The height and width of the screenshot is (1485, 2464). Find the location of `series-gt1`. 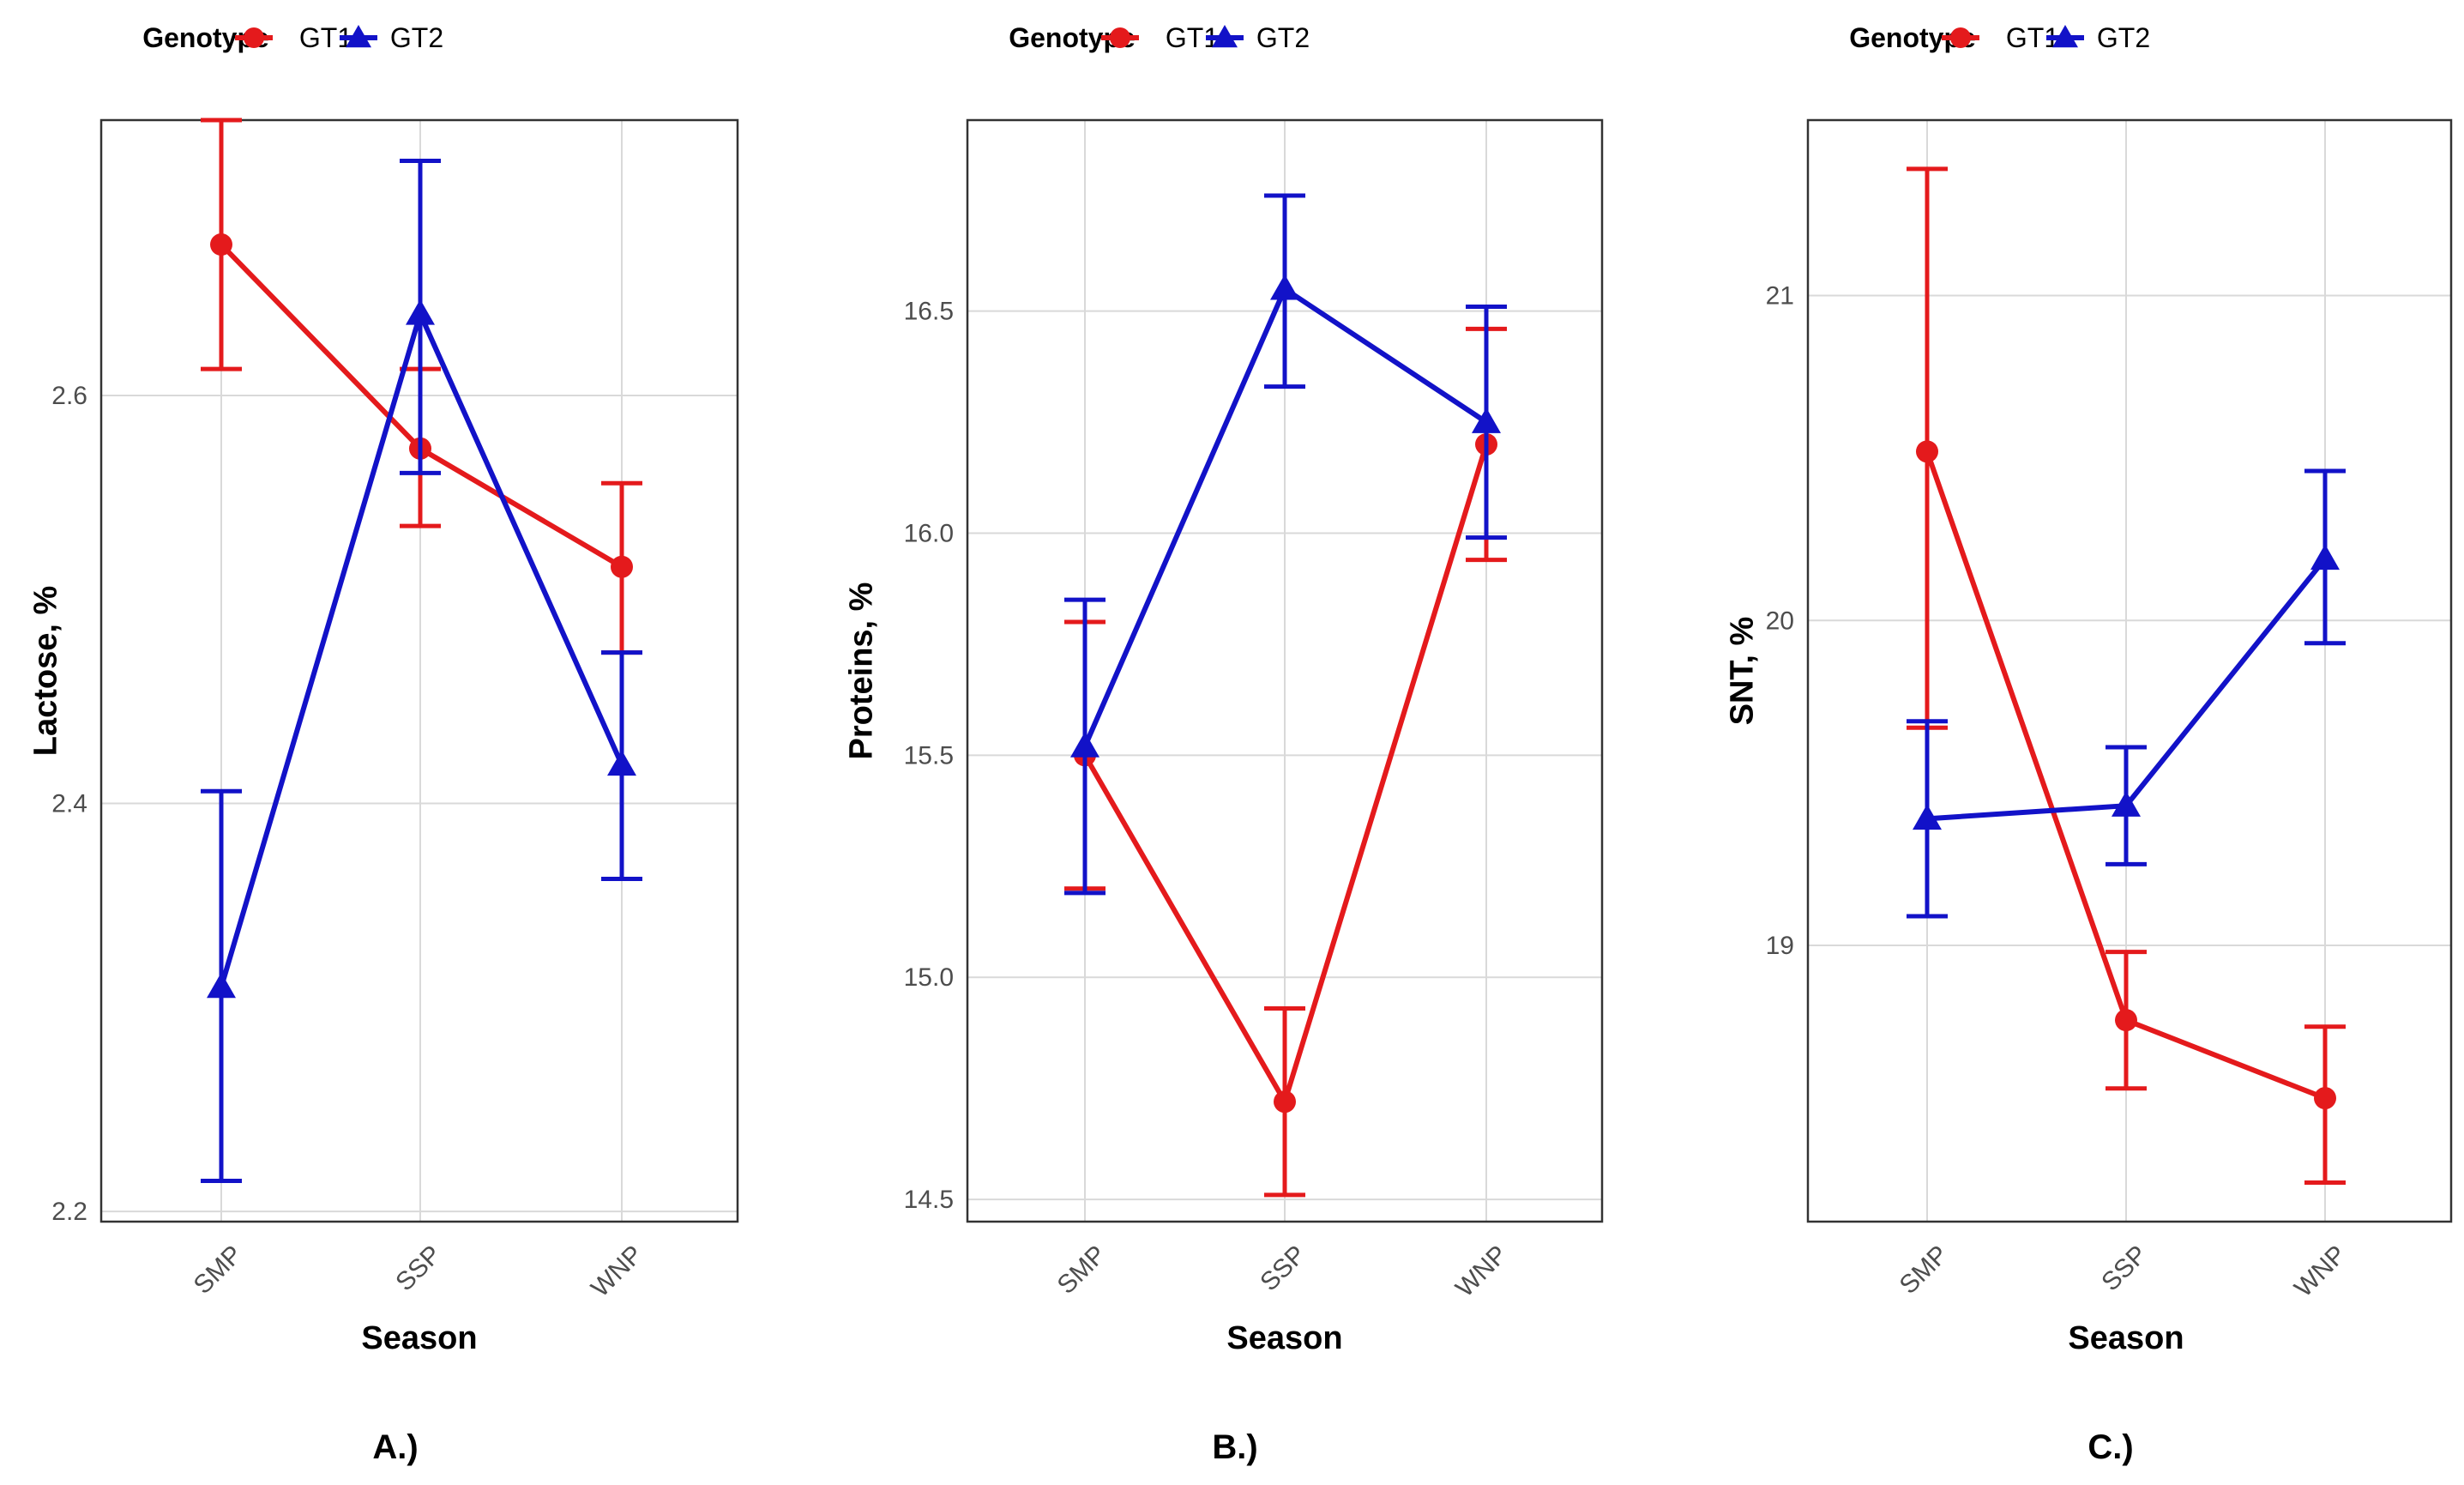

series-gt1 is located at coordinates (2126, 676).